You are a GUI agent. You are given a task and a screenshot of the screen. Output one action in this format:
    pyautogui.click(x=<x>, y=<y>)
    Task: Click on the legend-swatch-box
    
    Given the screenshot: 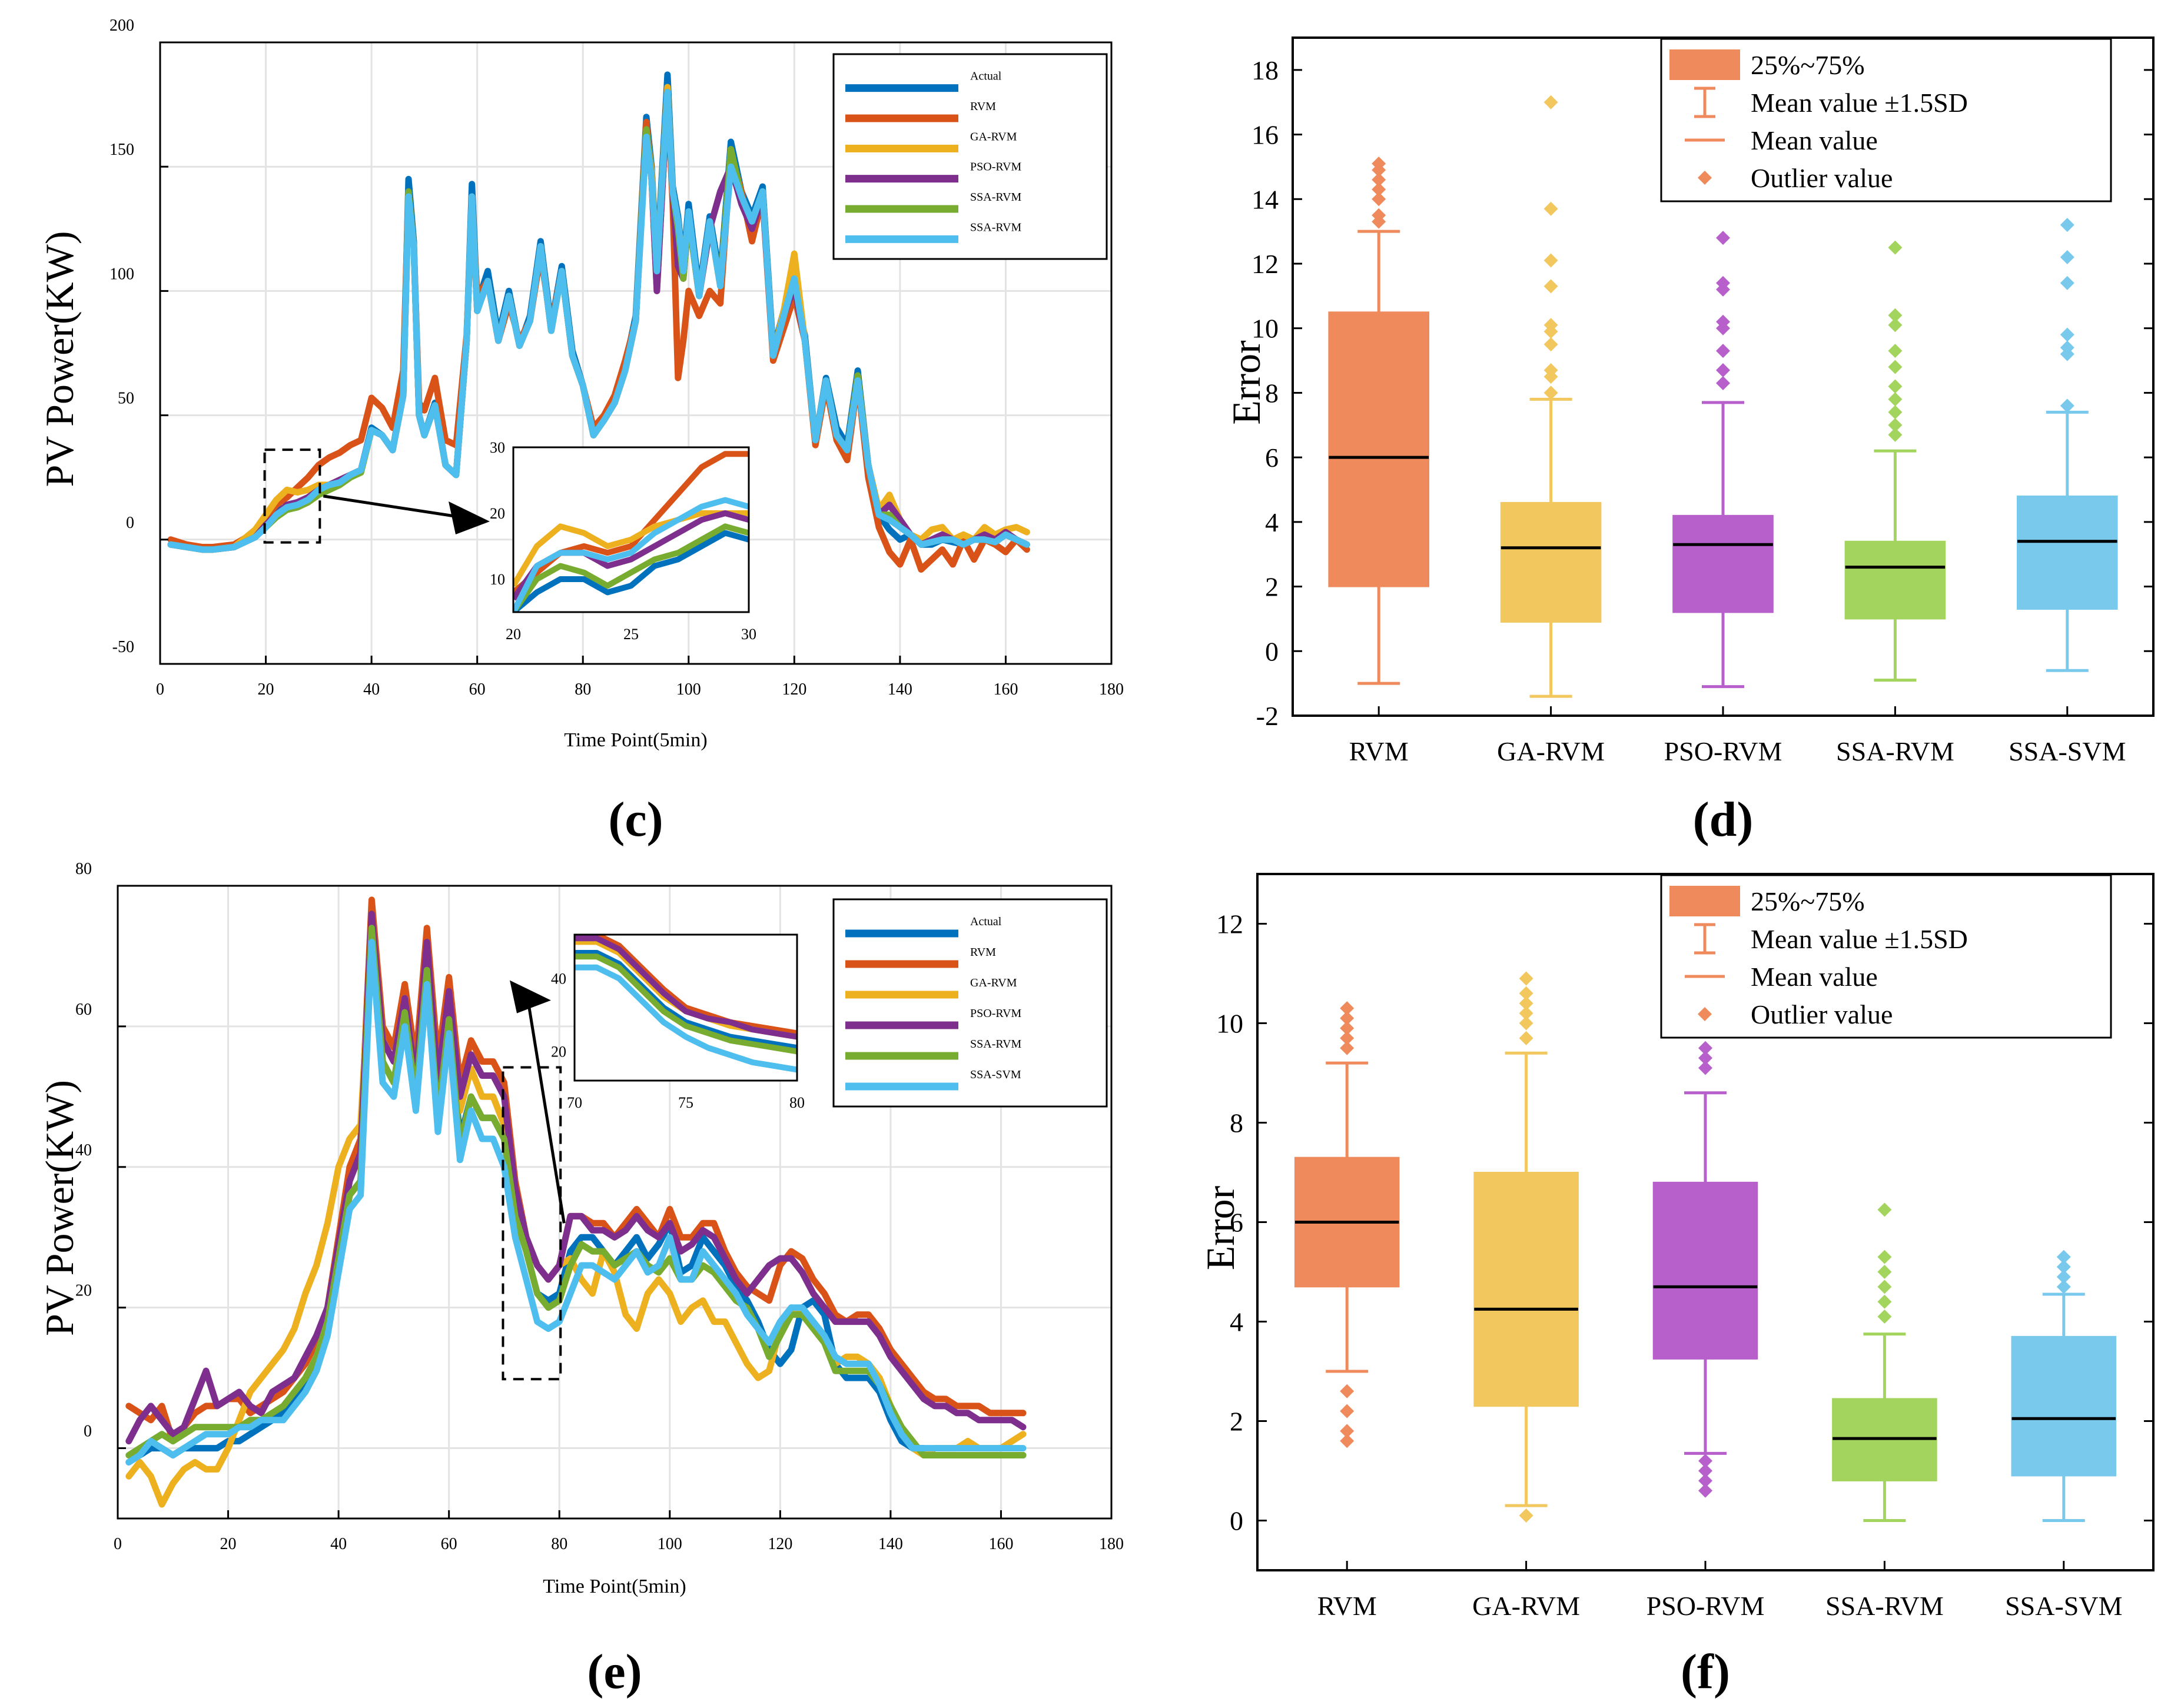 What is the action you would take?
    pyautogui.click(x=1704, y=64)
    